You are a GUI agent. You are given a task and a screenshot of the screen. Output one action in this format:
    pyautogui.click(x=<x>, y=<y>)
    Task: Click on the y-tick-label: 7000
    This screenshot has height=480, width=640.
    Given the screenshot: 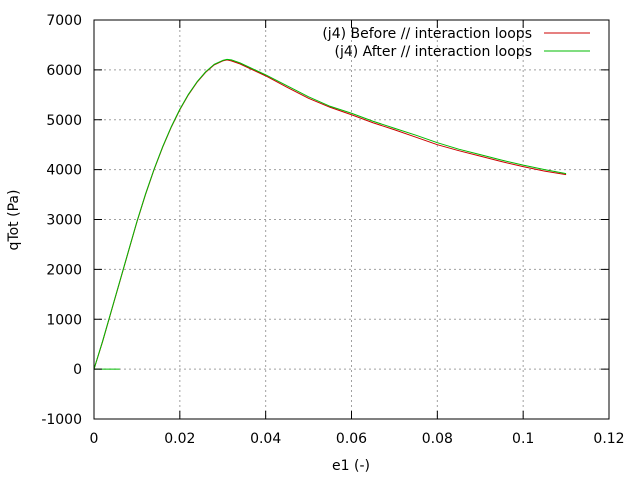 What is the action you would take?
    pyautogui.click(x=64, y=21)
    